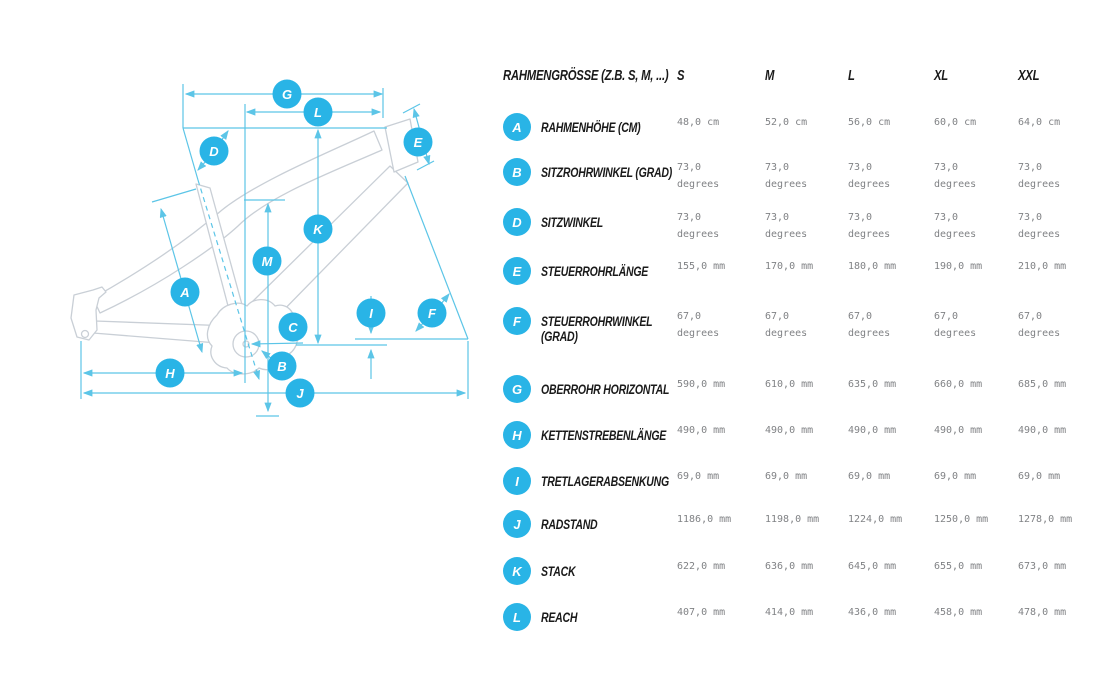 This screenshot has height=689, width=1119. I want to click on value-s: 407,0 mm, so click(701, 612).